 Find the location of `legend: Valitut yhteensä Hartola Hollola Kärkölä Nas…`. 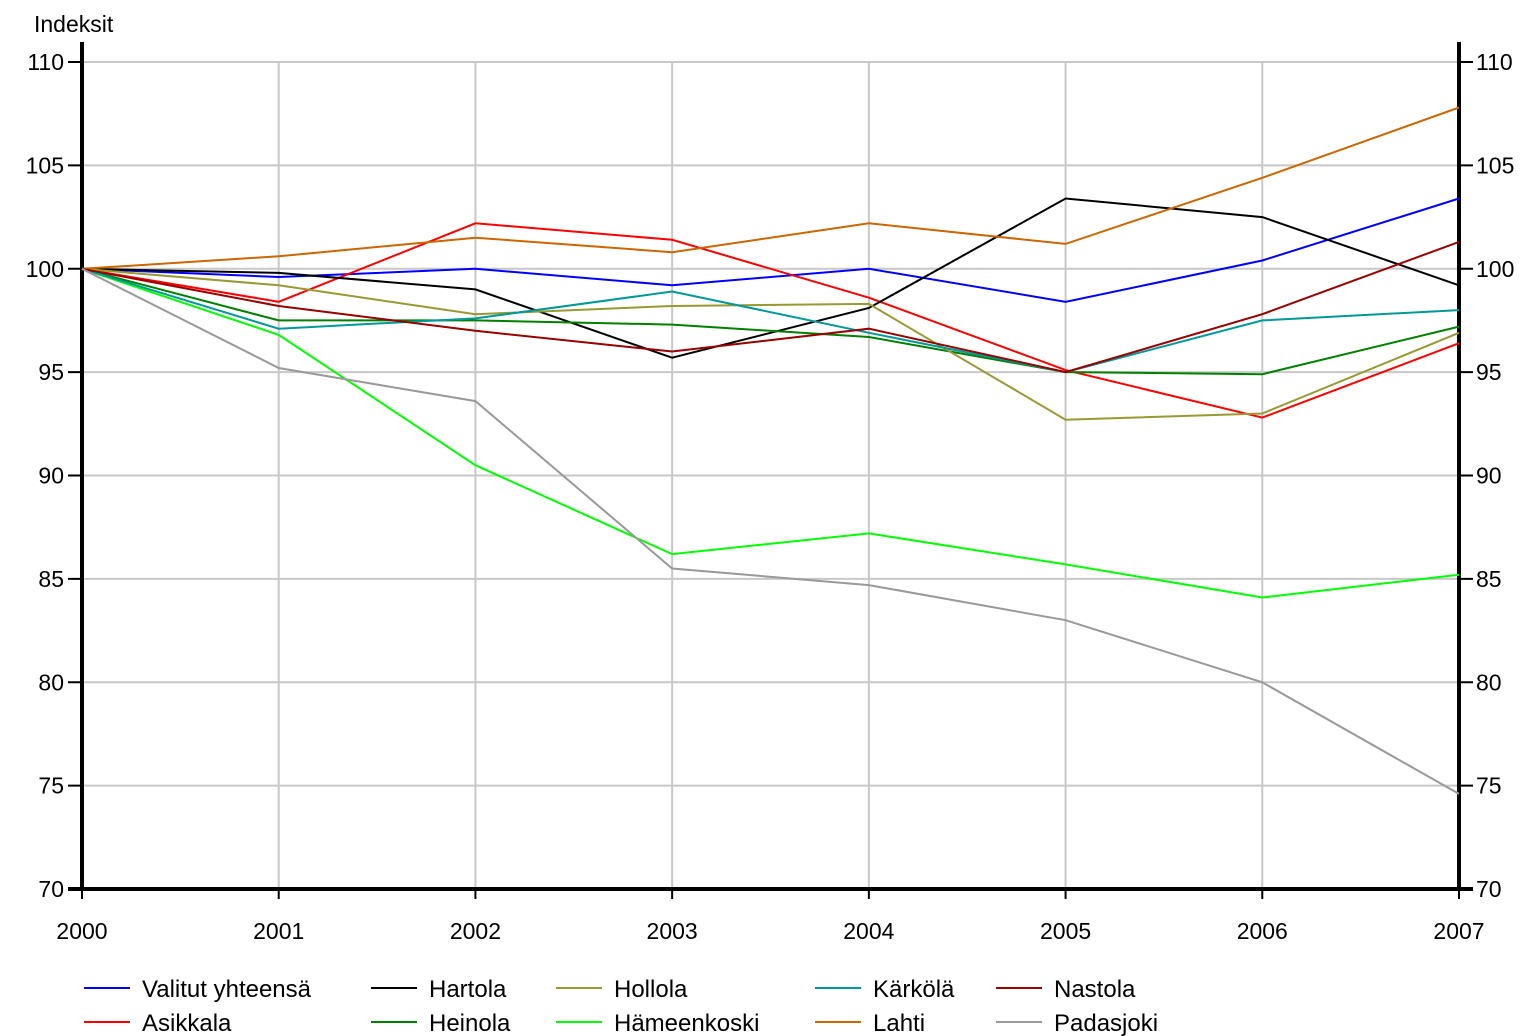

legend: Valitut yhteensä Hartola Hollola Kärkölä Nas… is located at coordinates (621, 1006).